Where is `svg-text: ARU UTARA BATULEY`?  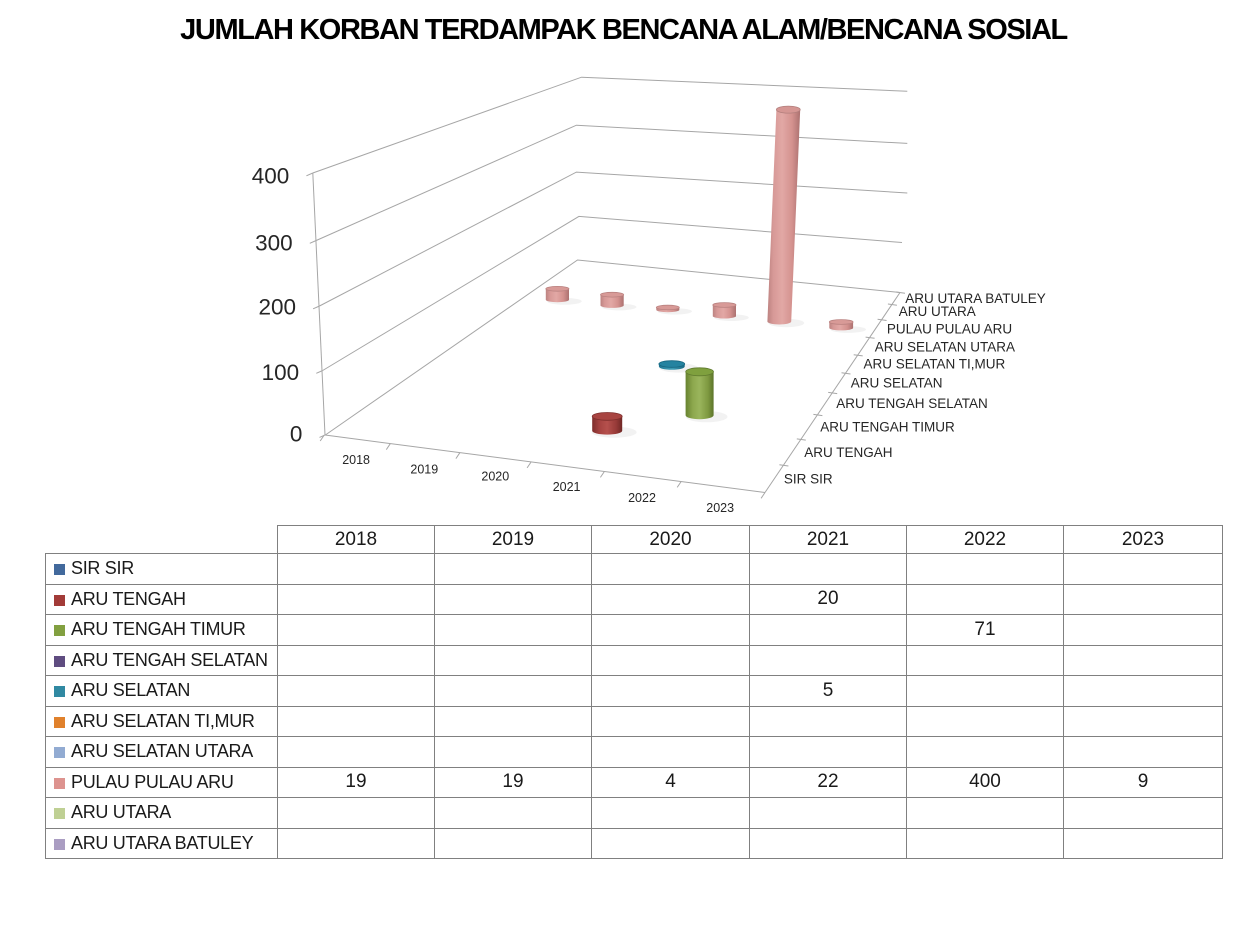
svg-text: ARU UTARA BATULEY is located at coordinates (975, 298).